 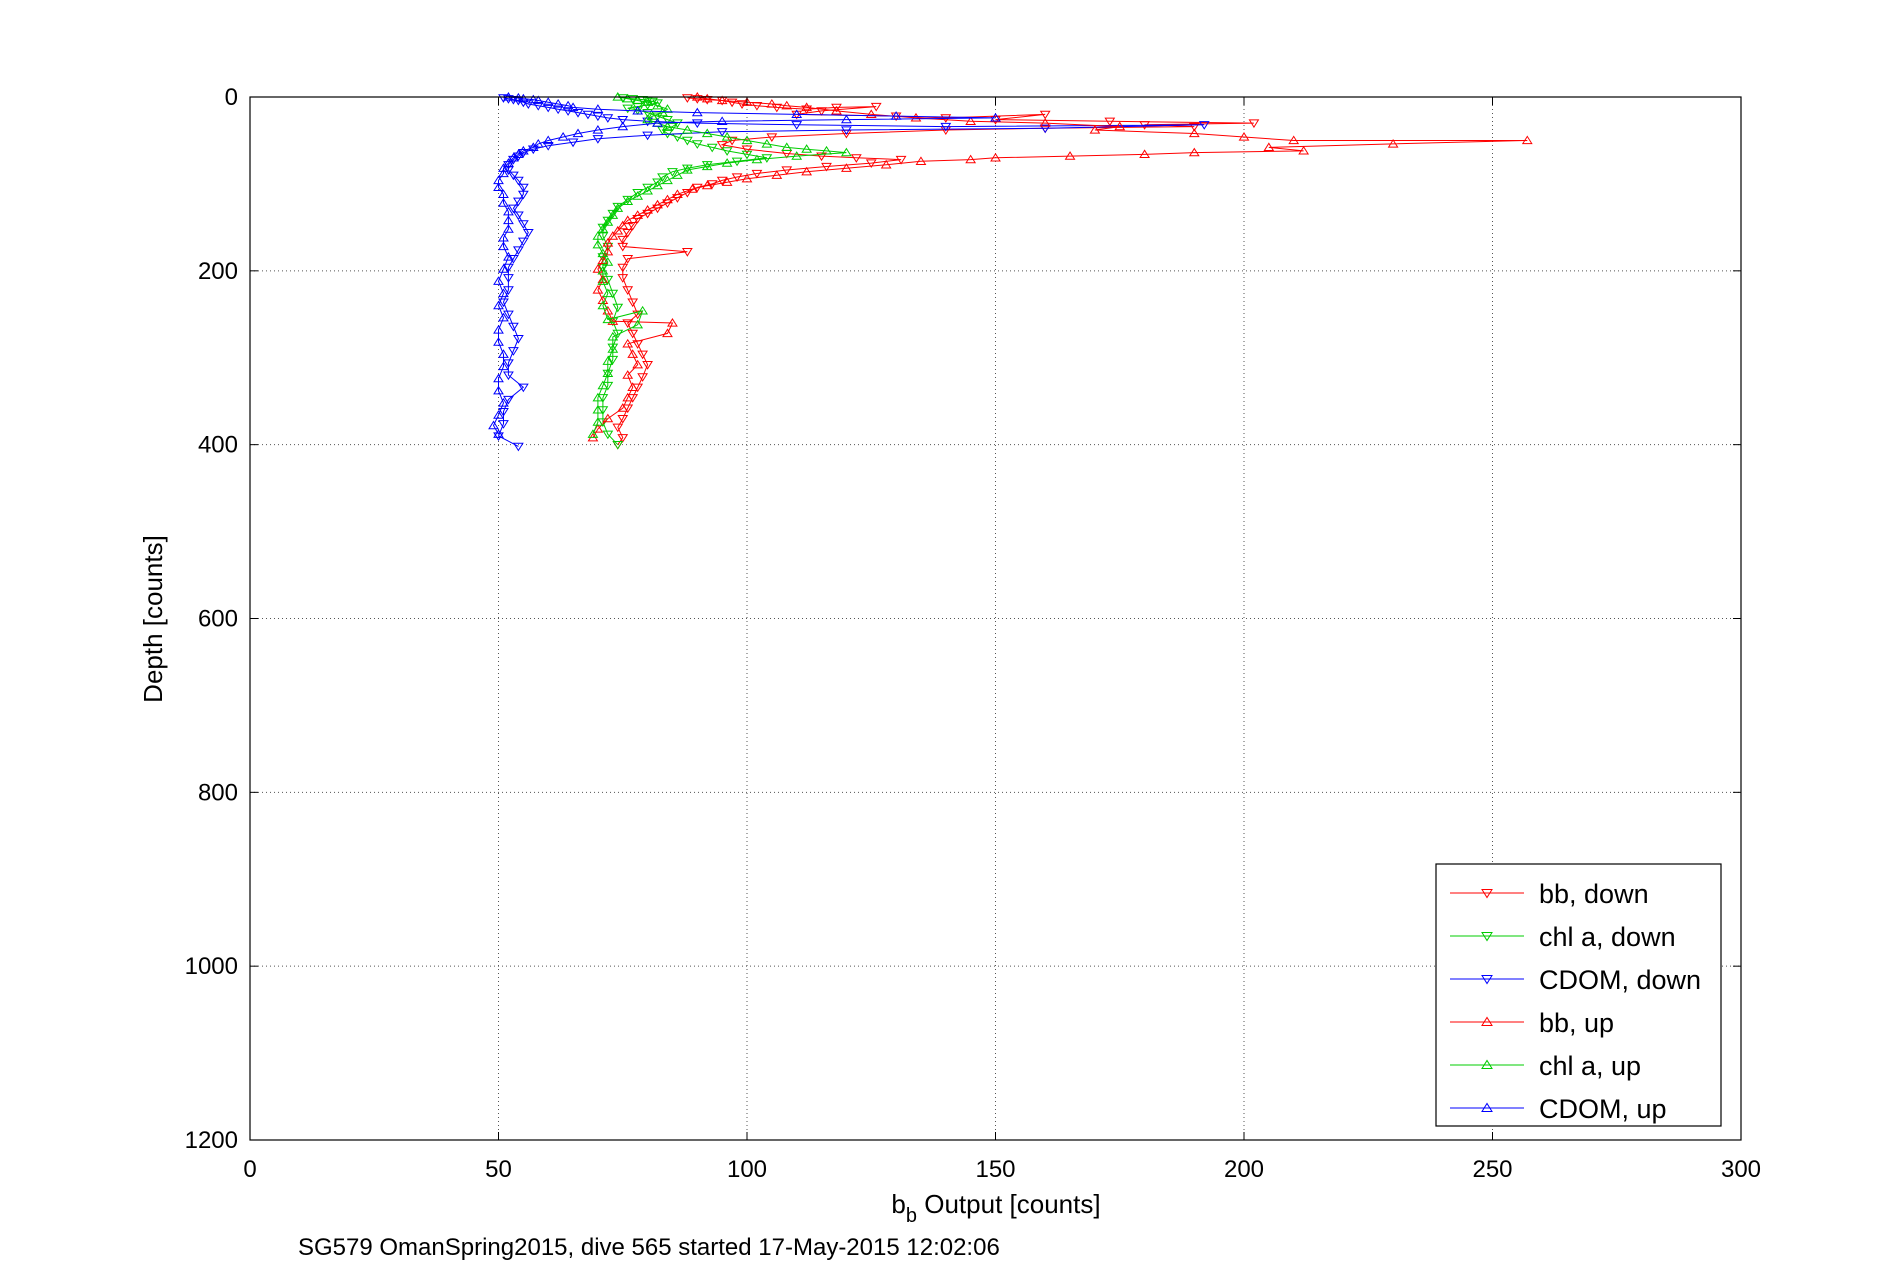 I want to click on x-tick-label: 150, so click(x=995, y=1169).